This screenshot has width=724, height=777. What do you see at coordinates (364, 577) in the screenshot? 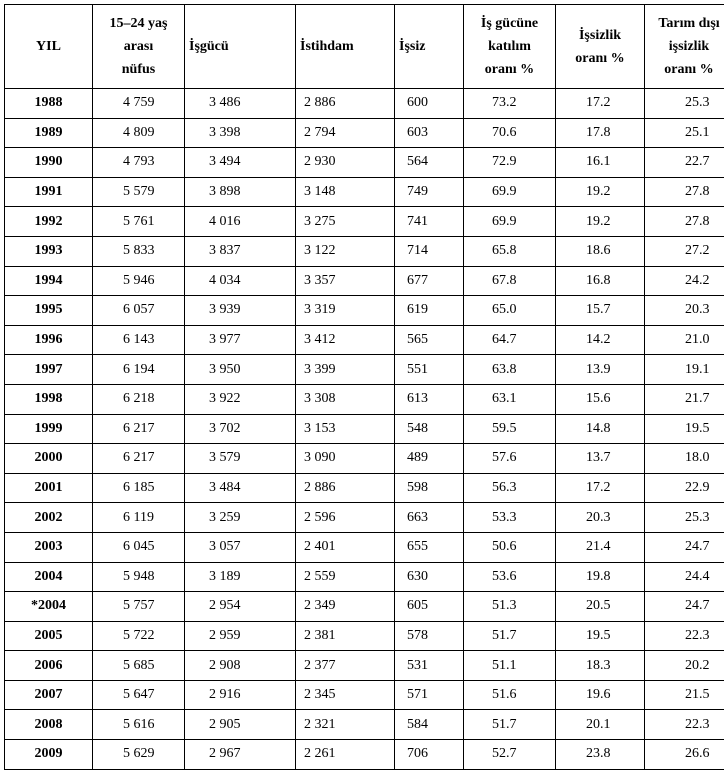
I see `table-row: 2004 5 948 3 189 2 559 630 53.6 19.8 24.4` at bounding box center [364, 577].